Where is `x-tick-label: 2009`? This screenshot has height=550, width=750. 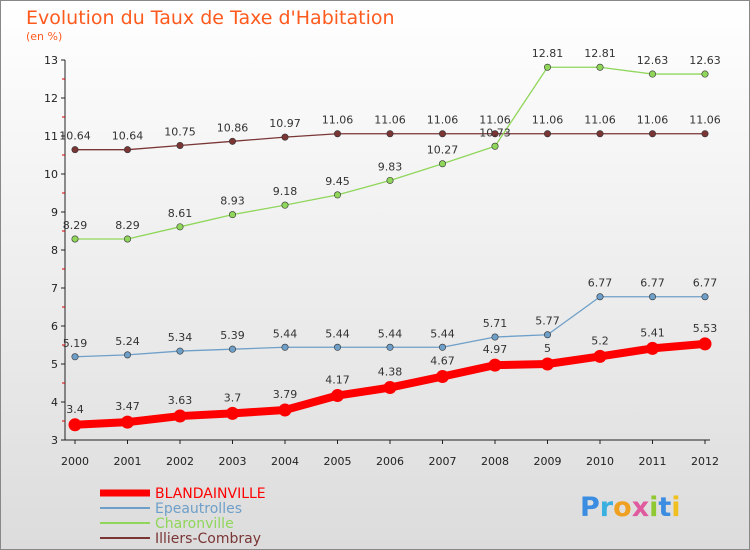 x-tick-label: 2009 is located at coordinates (548, 461).